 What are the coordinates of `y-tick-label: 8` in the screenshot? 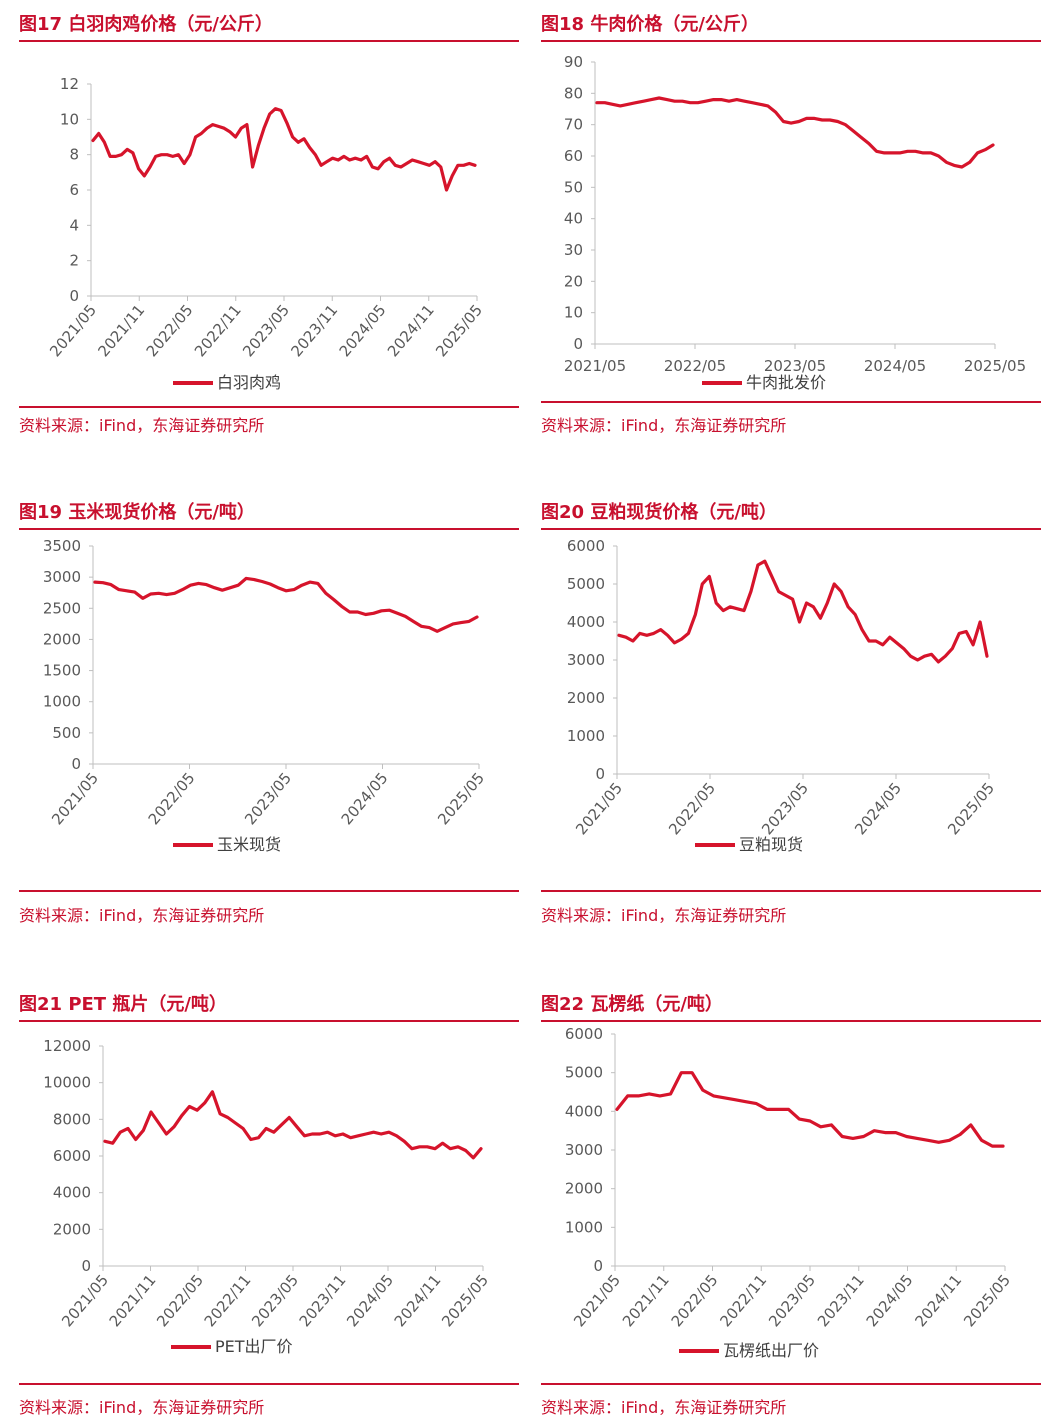 It's located at (74, 155).